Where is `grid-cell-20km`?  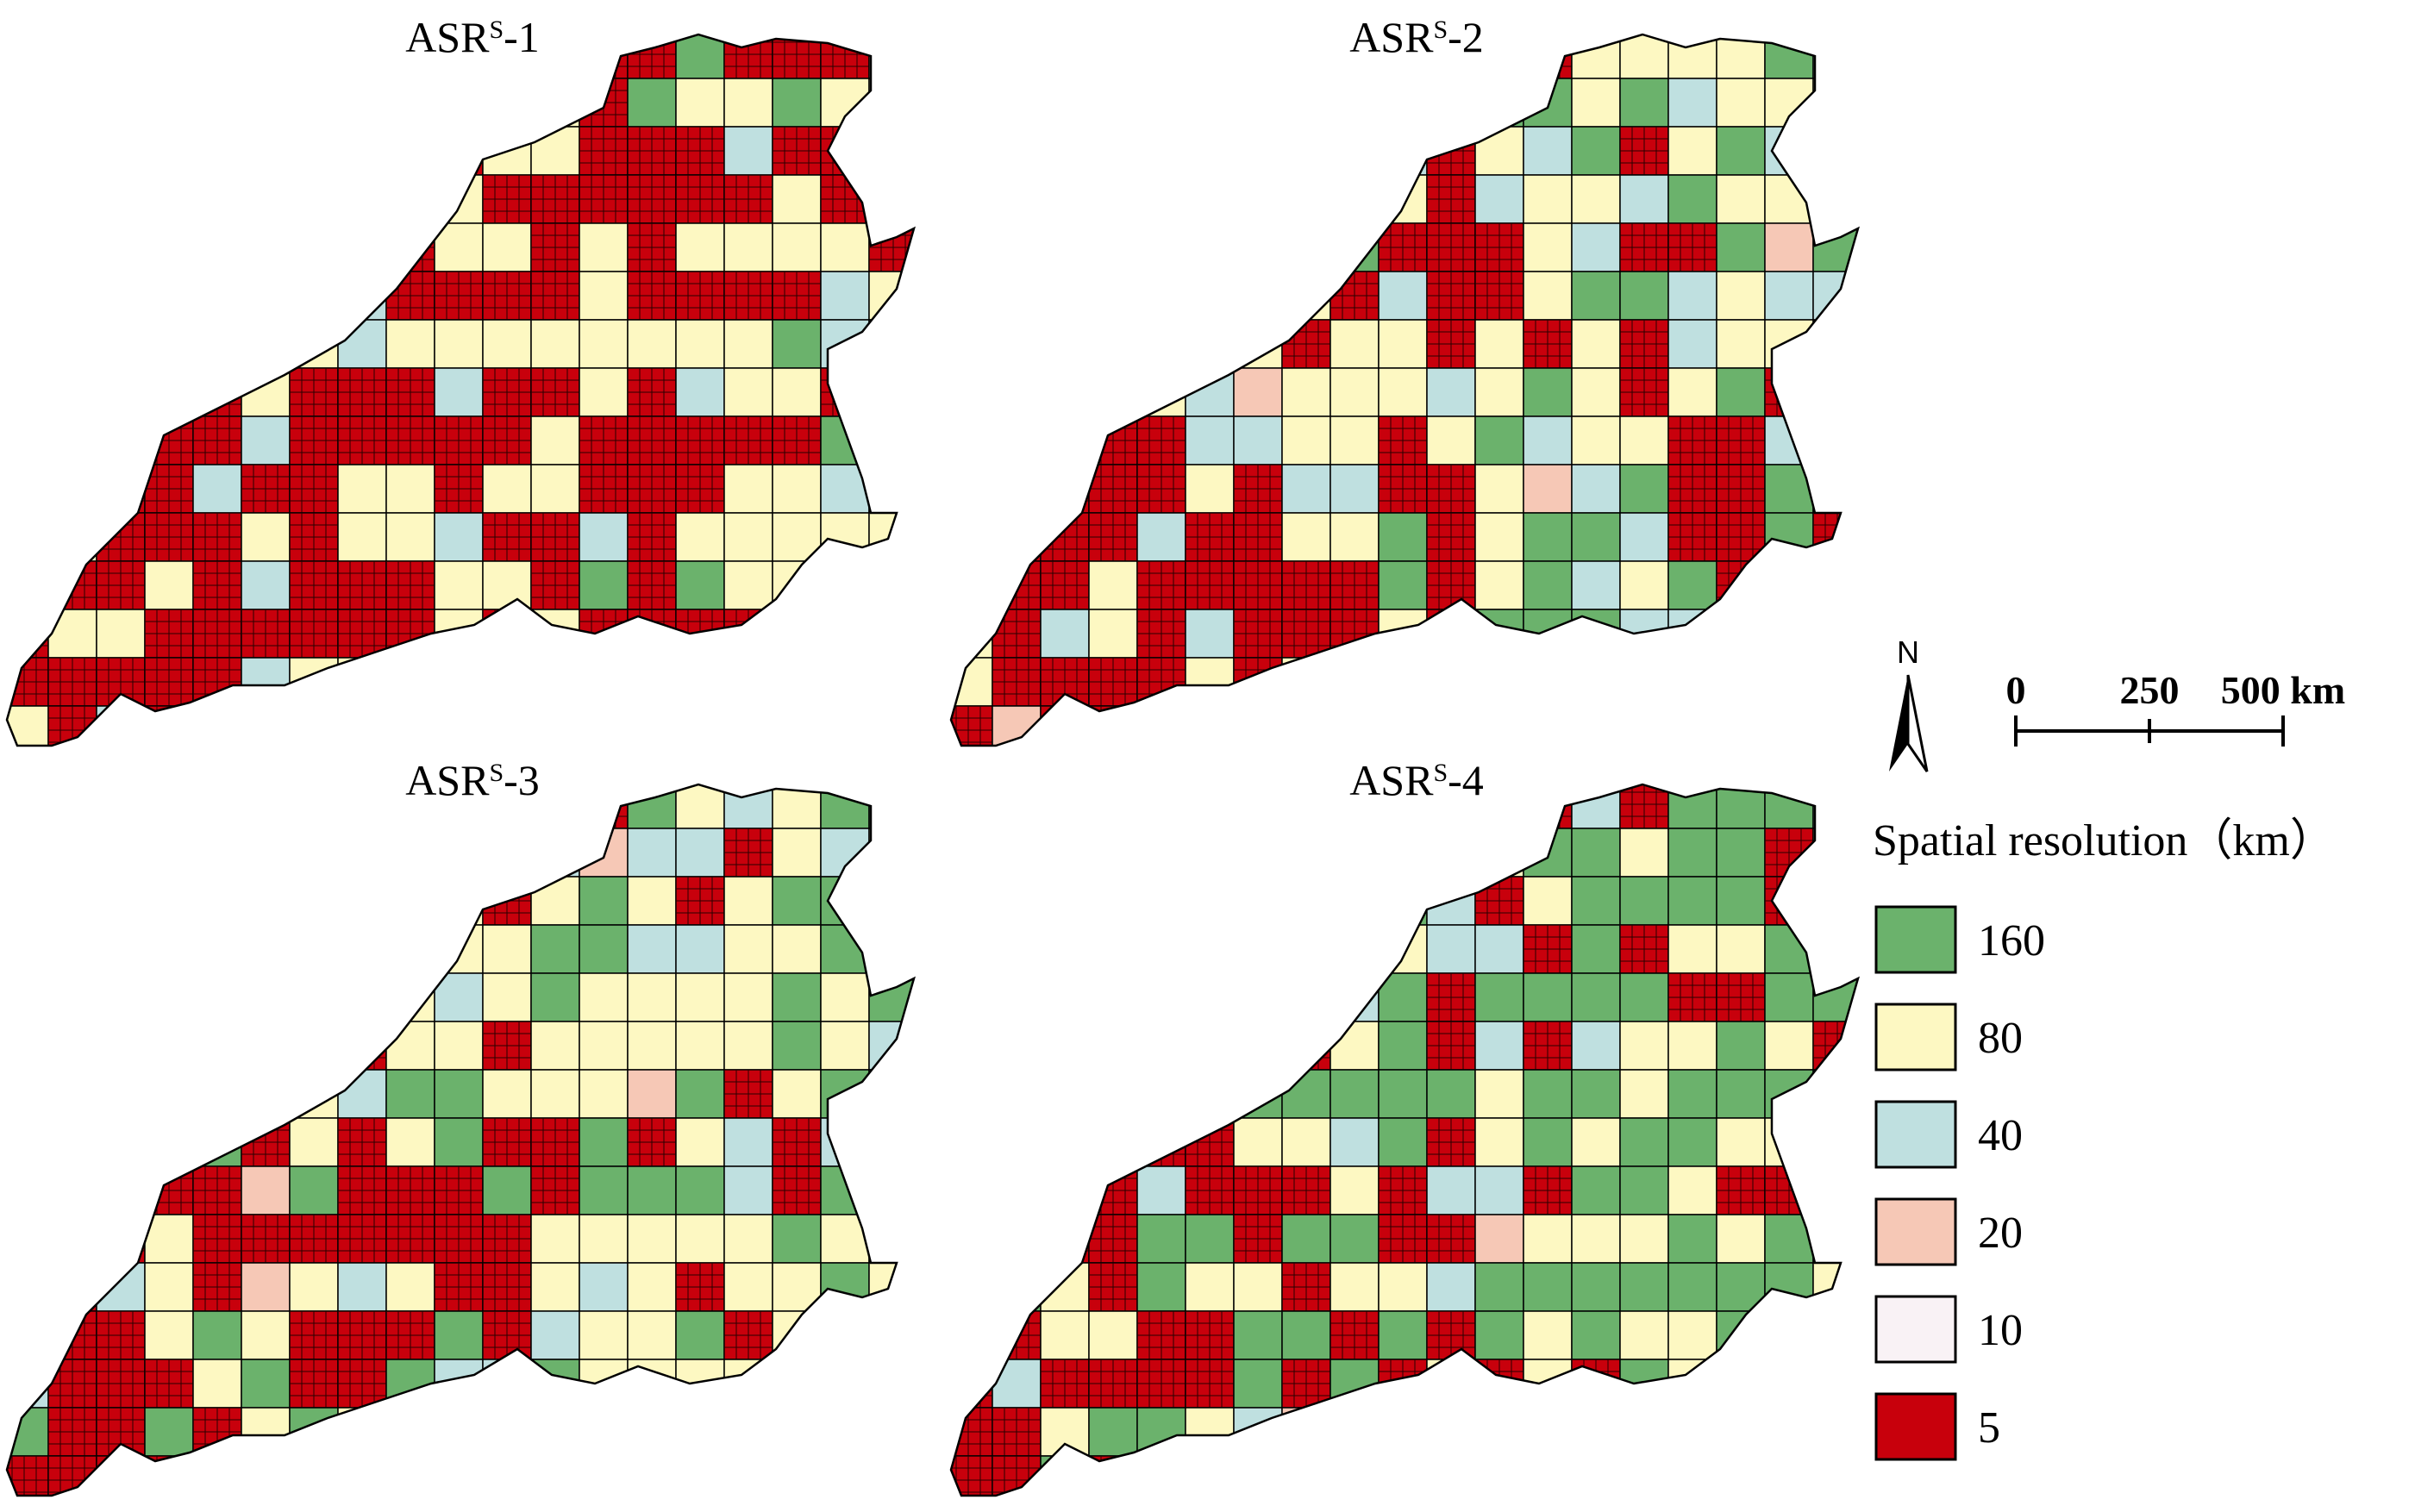 grid-cell-20km is located at coordinates (1017, 103).